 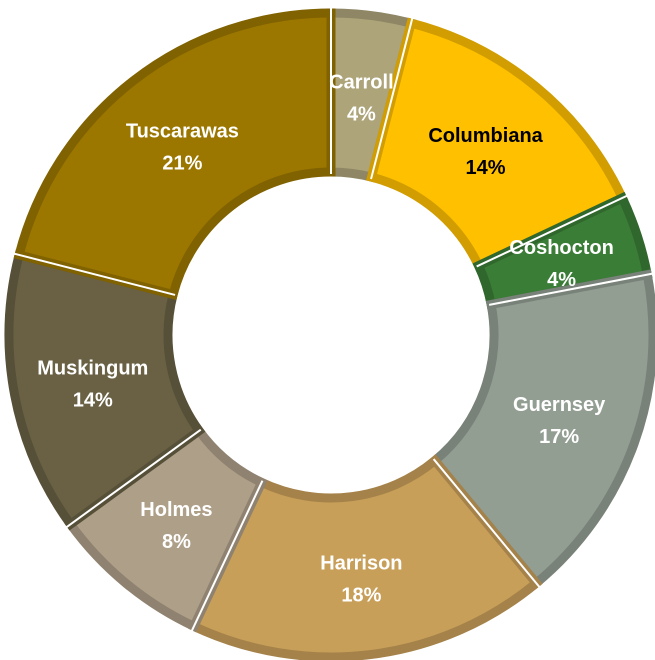 I want to click on label-percent-coshocton: 4%, so click(x=561, y=280).